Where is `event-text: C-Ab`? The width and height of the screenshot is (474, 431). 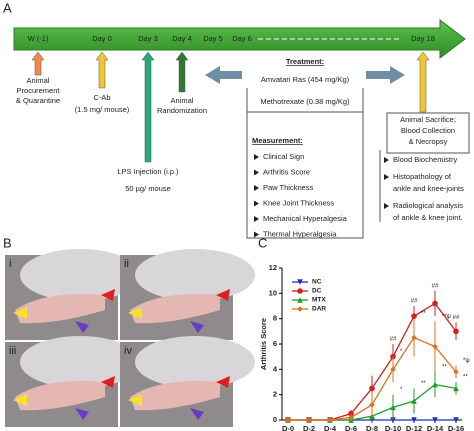 event-text: C-Ab is located at coordinates (101, 97).